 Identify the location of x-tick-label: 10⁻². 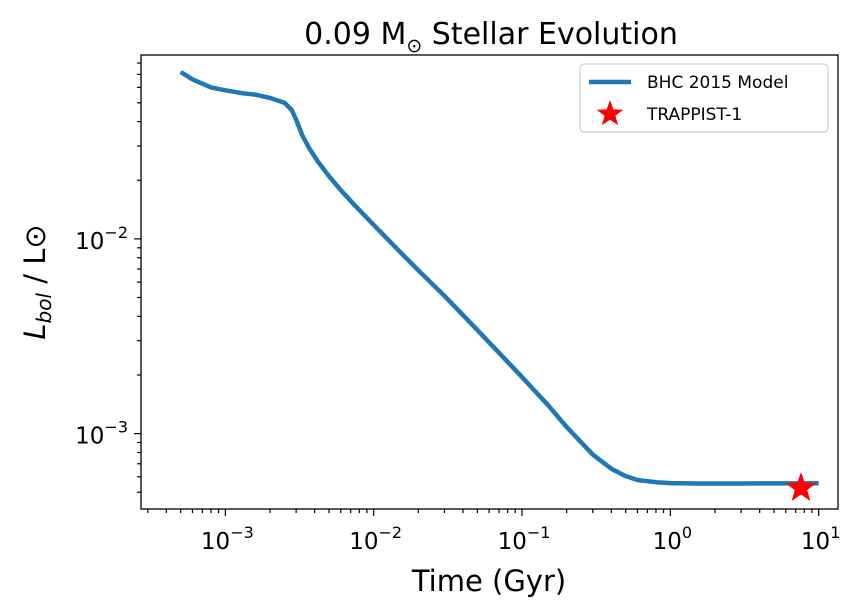
(375, 539).